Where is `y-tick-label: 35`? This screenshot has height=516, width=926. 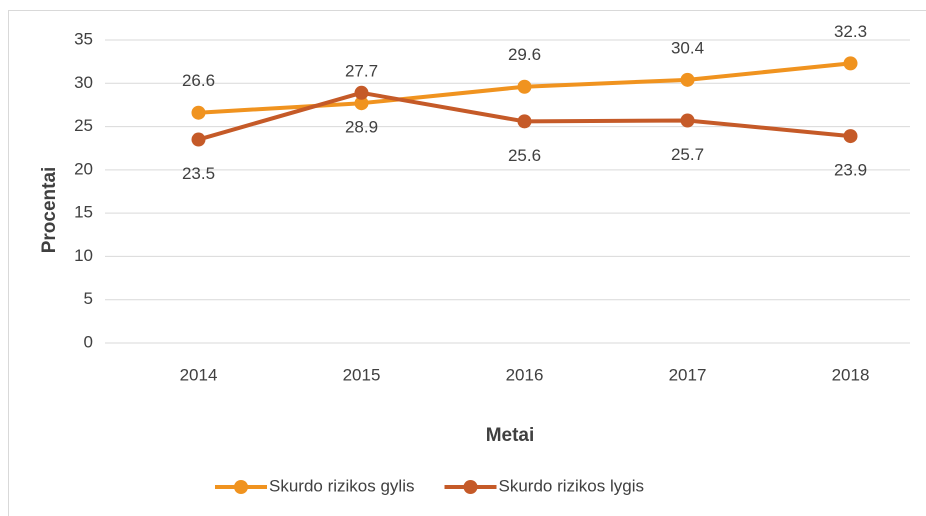 y-tick-label: 35 is located at coordinates (83, 38).